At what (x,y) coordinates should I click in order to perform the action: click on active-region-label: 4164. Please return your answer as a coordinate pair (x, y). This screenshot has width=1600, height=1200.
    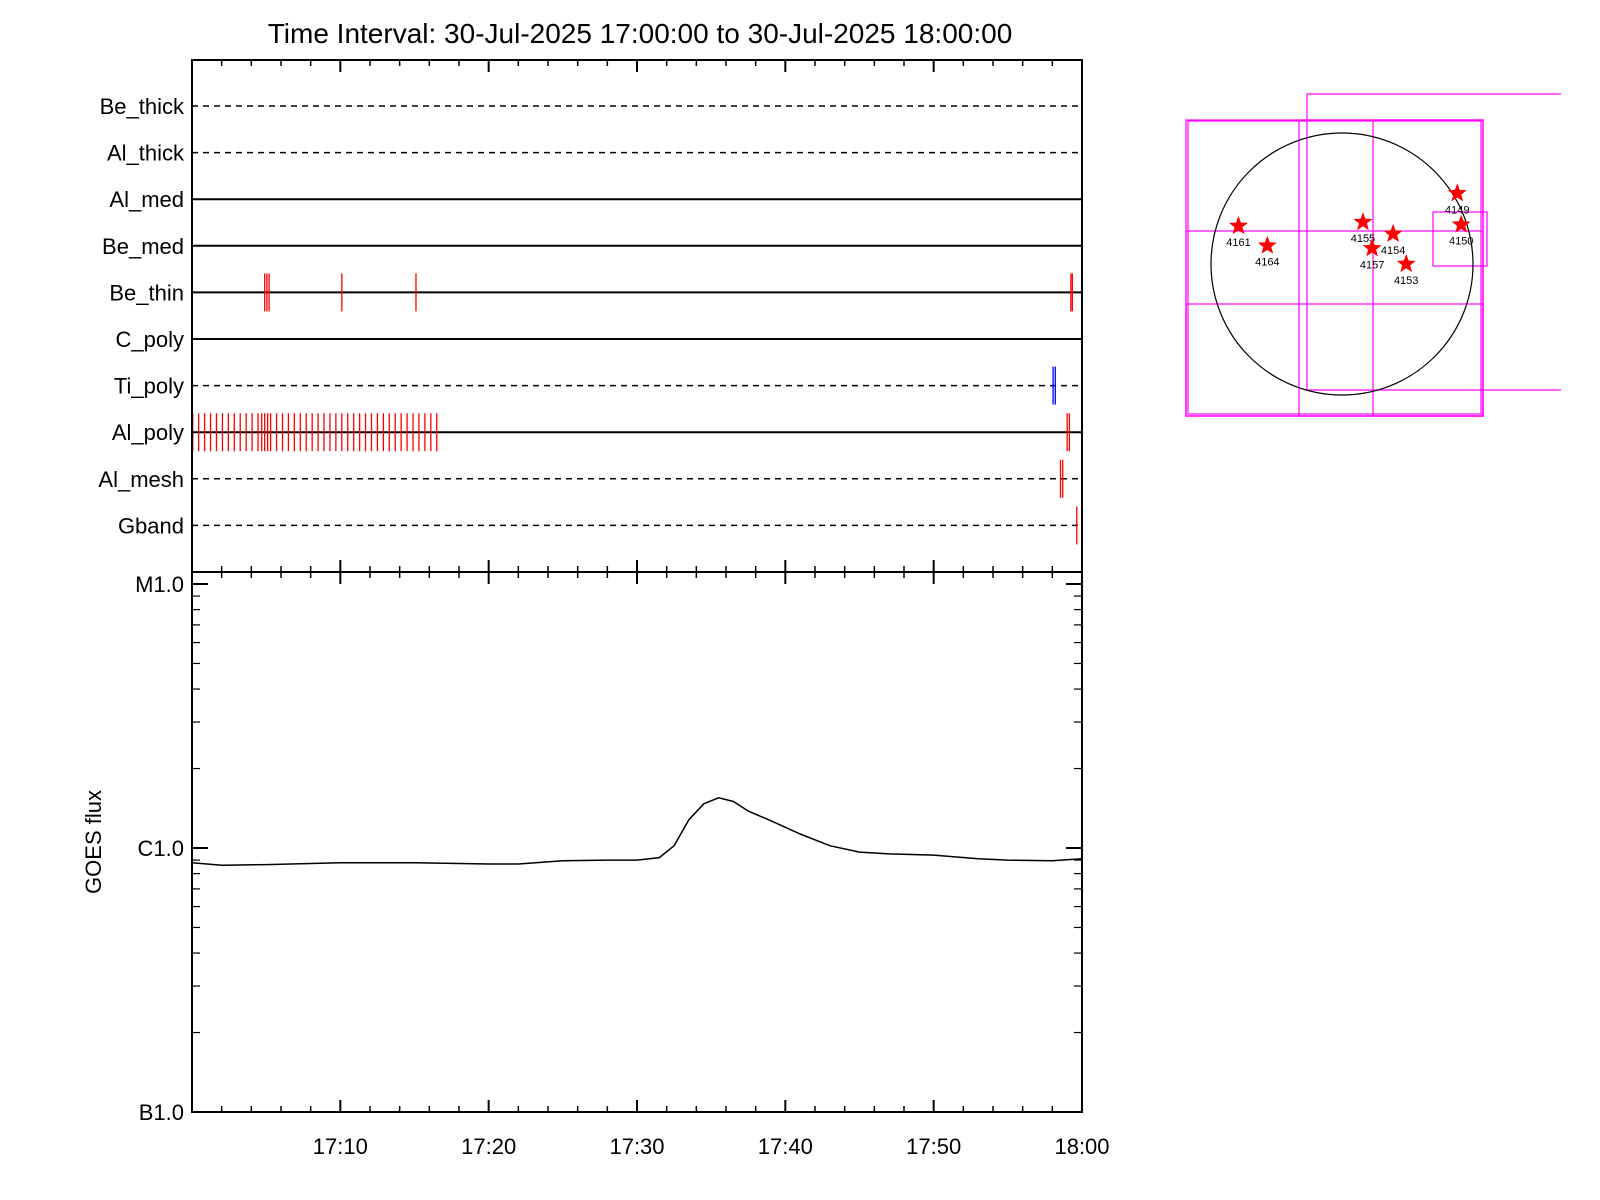
    Looking at the image, I should click on (1267, 263).